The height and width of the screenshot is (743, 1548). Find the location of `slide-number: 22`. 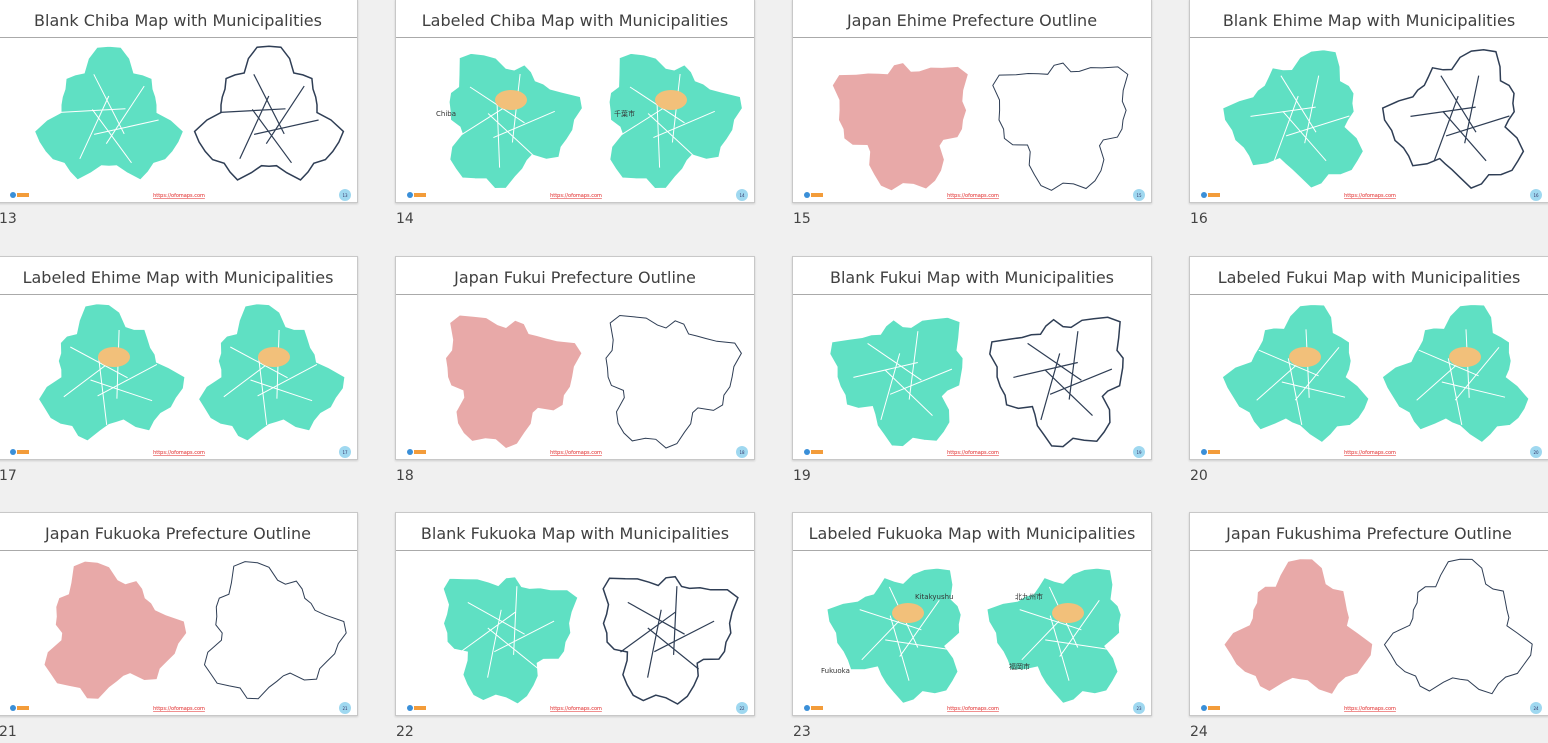

slide-number: 22 is located at coordinates (405, 732).